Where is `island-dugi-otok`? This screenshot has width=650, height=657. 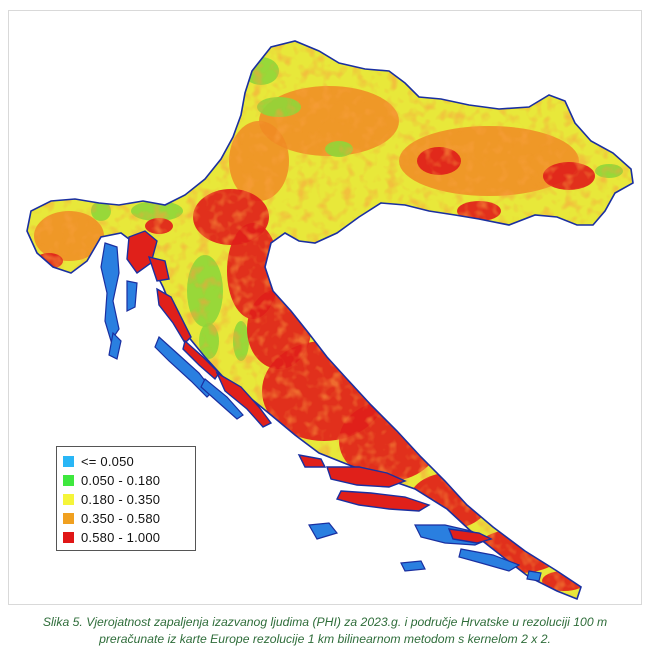 island-dugi-otok is located at coordinates (184, 366).